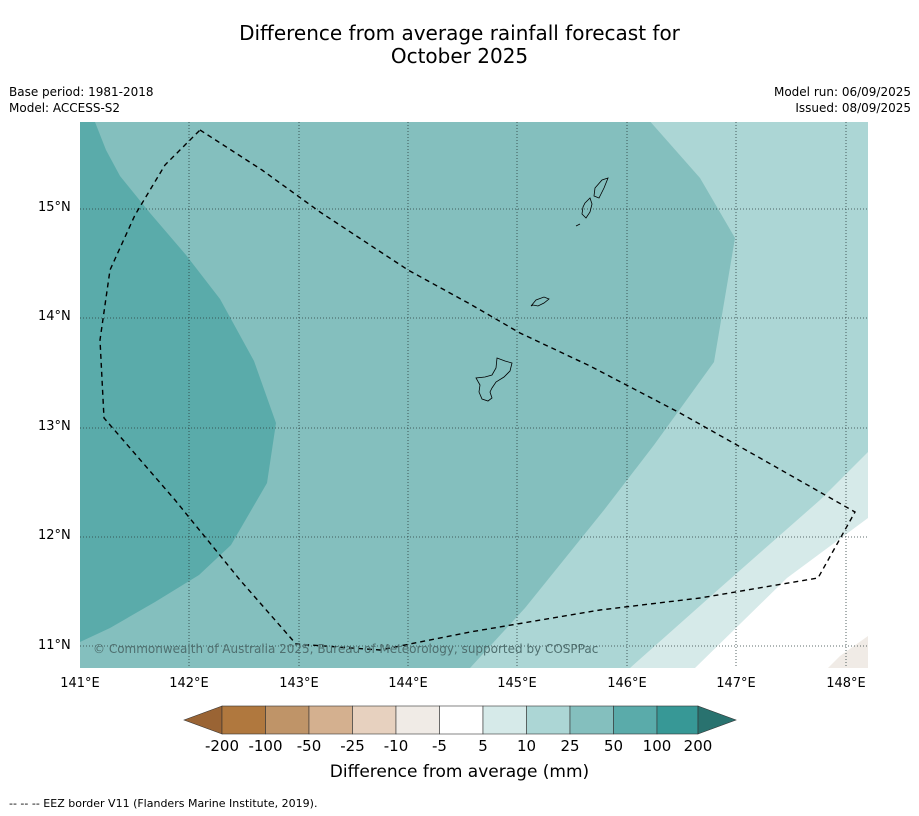  What do you see at coordinates (657, 746) in the screenshot?
I see `colorbar-tick-11: 100` at bounding box center [657, 746].